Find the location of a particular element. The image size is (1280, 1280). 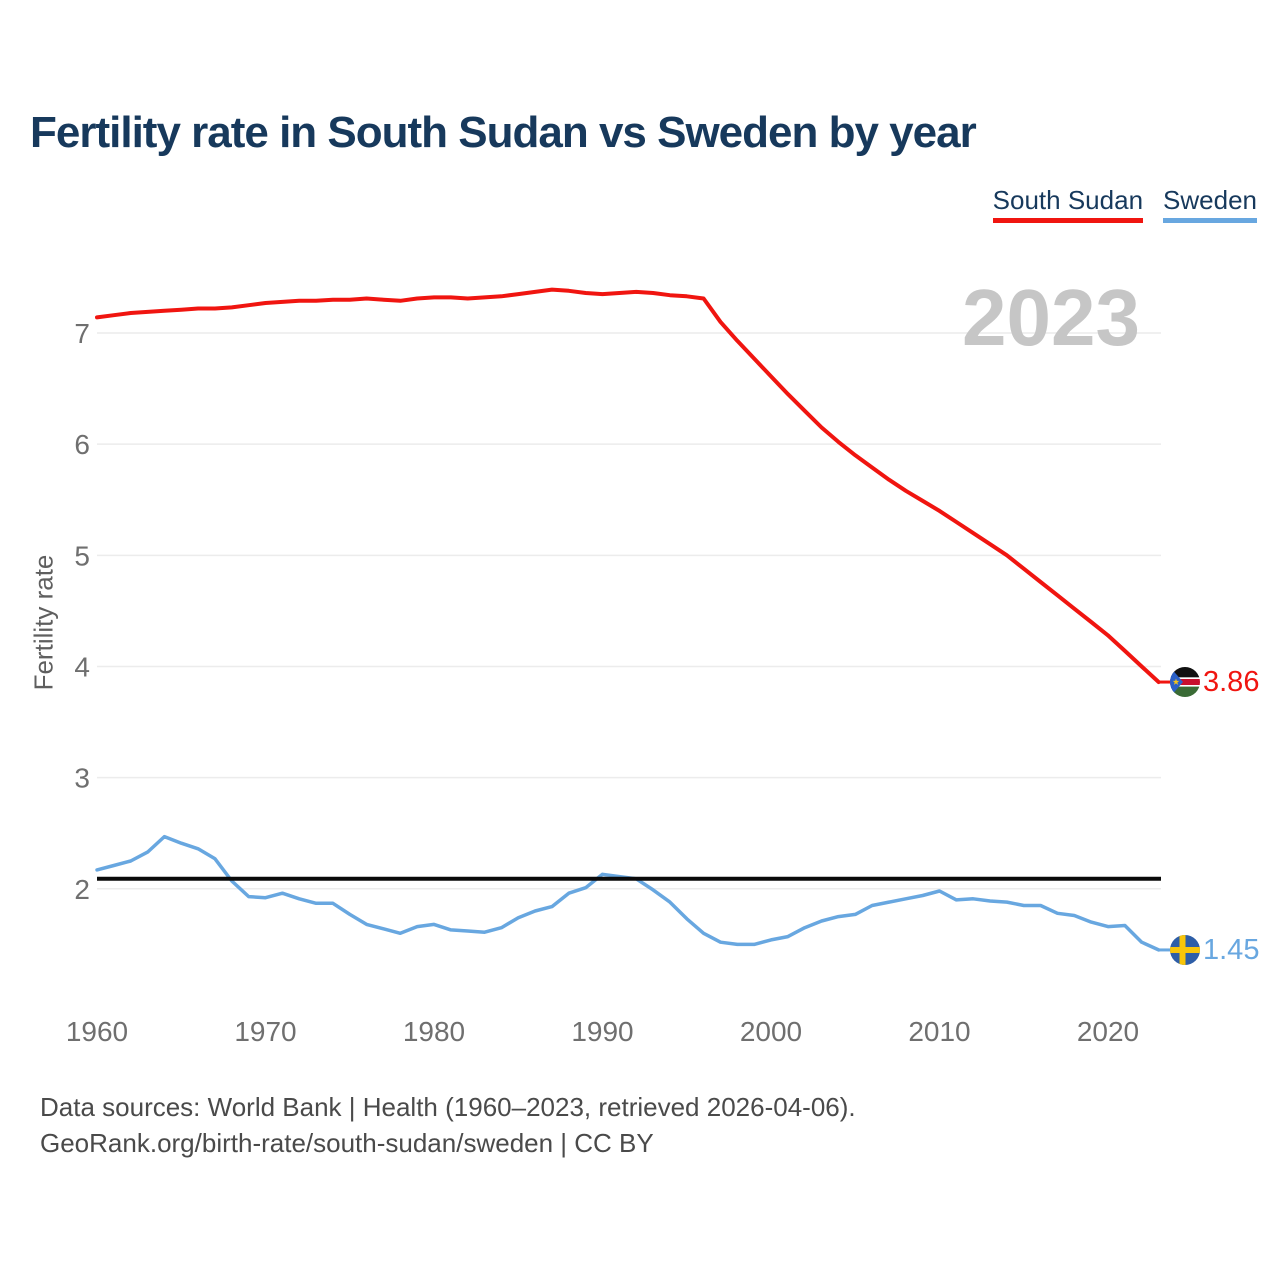

x-tick-2020: 2020 is located at coordinates (1108, 1031).